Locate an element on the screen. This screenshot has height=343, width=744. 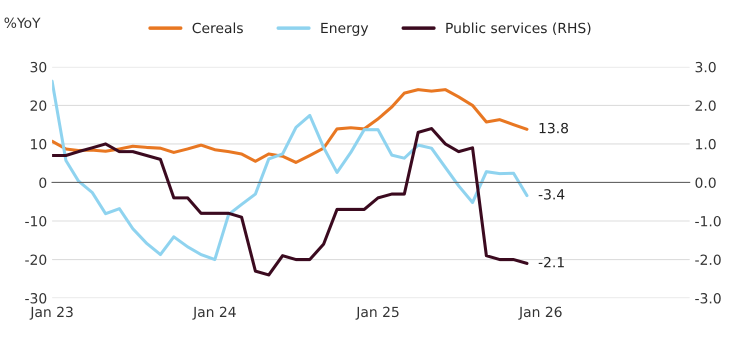
y-axis-title: %YoY is located at coordinates (22, 23).